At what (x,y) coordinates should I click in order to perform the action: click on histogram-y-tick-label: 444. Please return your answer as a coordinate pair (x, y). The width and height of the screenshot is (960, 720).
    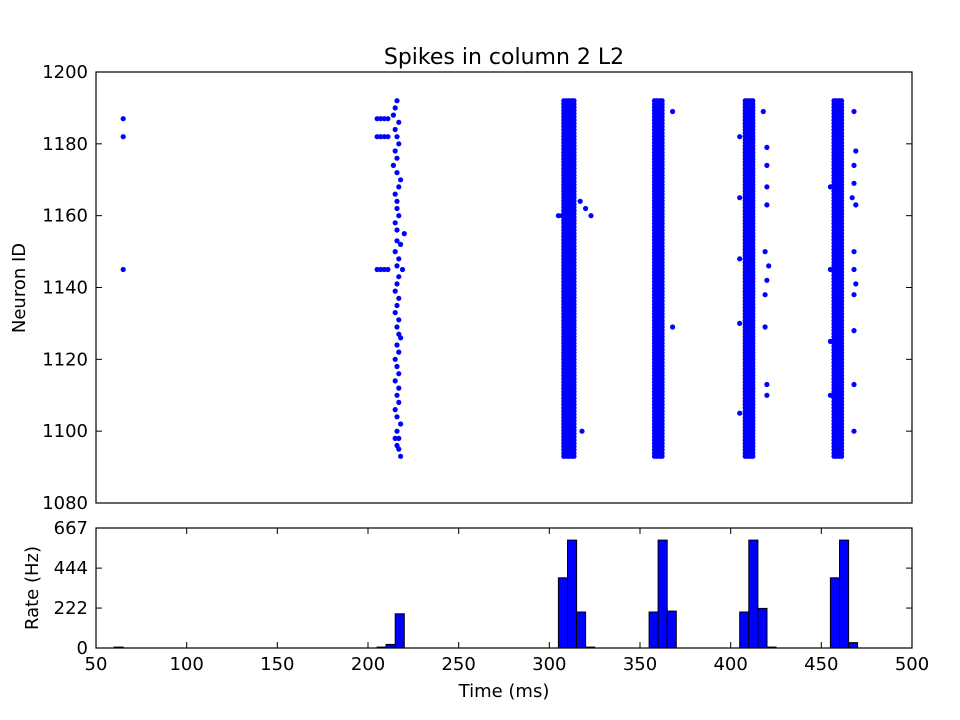
    Looking at the image, I should click on (71, 568).